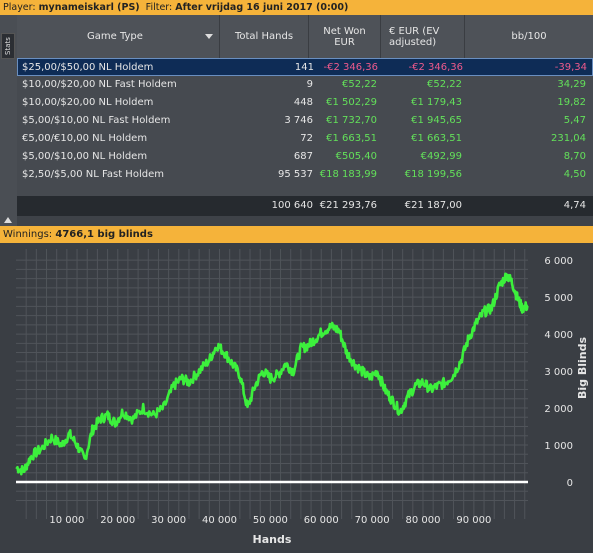  I want to click on cell-ev-adjusted: €1 179,43, so click(436, 102).